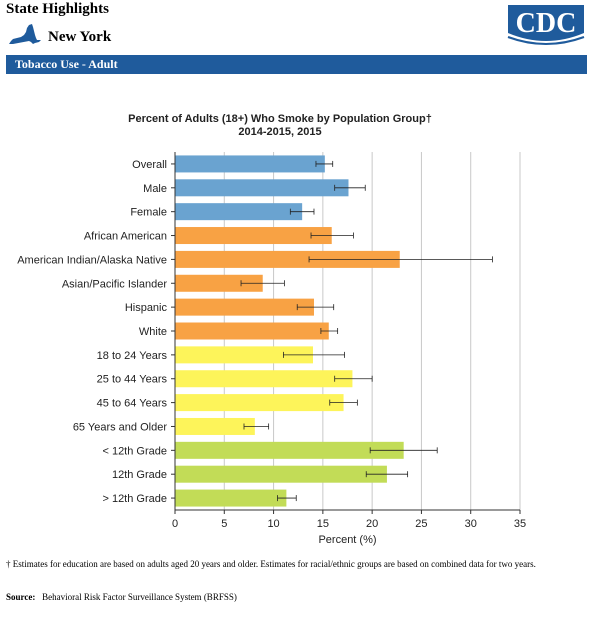 The width and height of the screenshot is (592, 632). What do you see at coordinates (323, 524) in the screenshot?
I see `x-tick-label: 15` at bounding box center [323, 524].